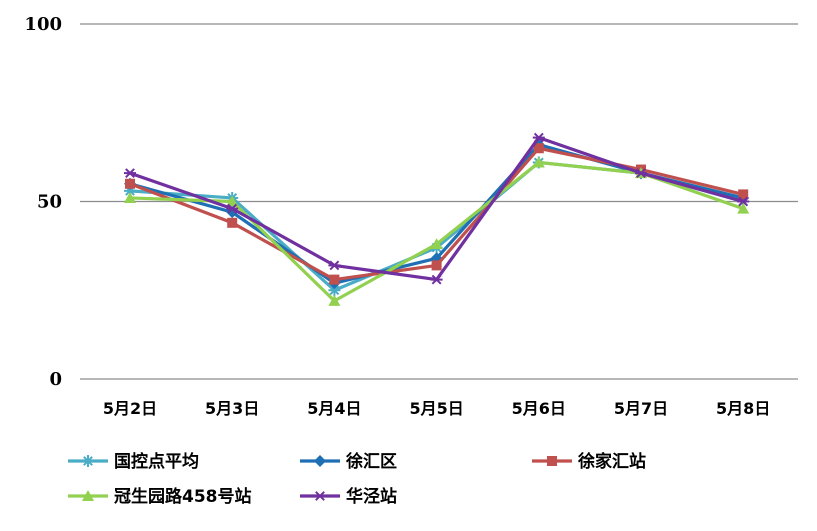 The width and height of the screenshot is (817, 531). I want to click on legend-label: 华泾站, so click(371, 496).